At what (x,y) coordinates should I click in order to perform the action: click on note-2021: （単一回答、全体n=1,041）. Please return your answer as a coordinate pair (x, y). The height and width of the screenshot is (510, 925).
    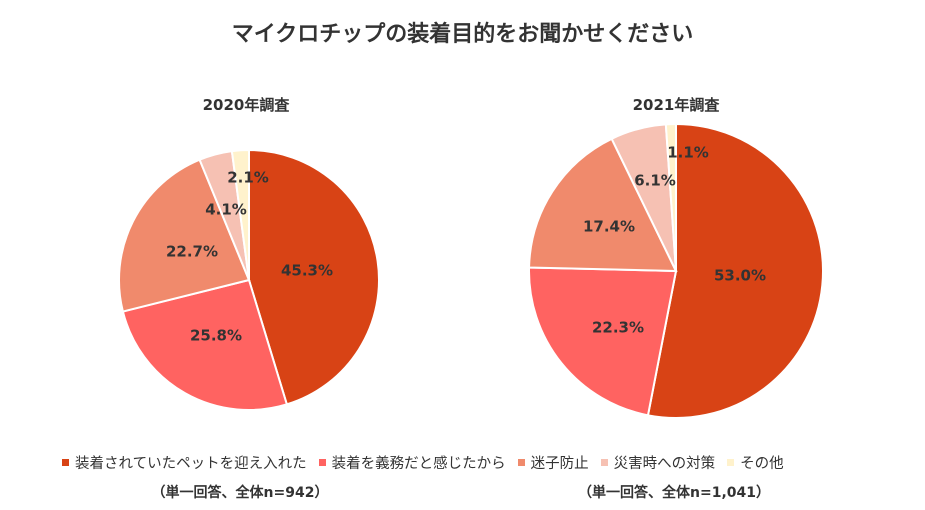
    Looking at the image, I should click on (674, 493).